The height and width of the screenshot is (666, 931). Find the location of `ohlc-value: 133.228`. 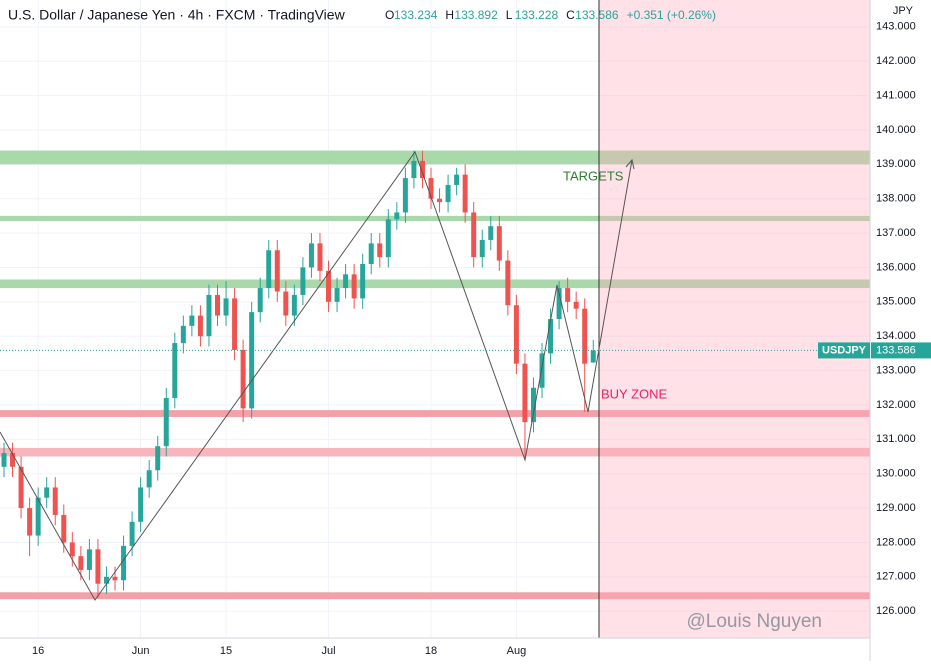

ohlc-value: 133.228 is located at coordinates (537, 15).